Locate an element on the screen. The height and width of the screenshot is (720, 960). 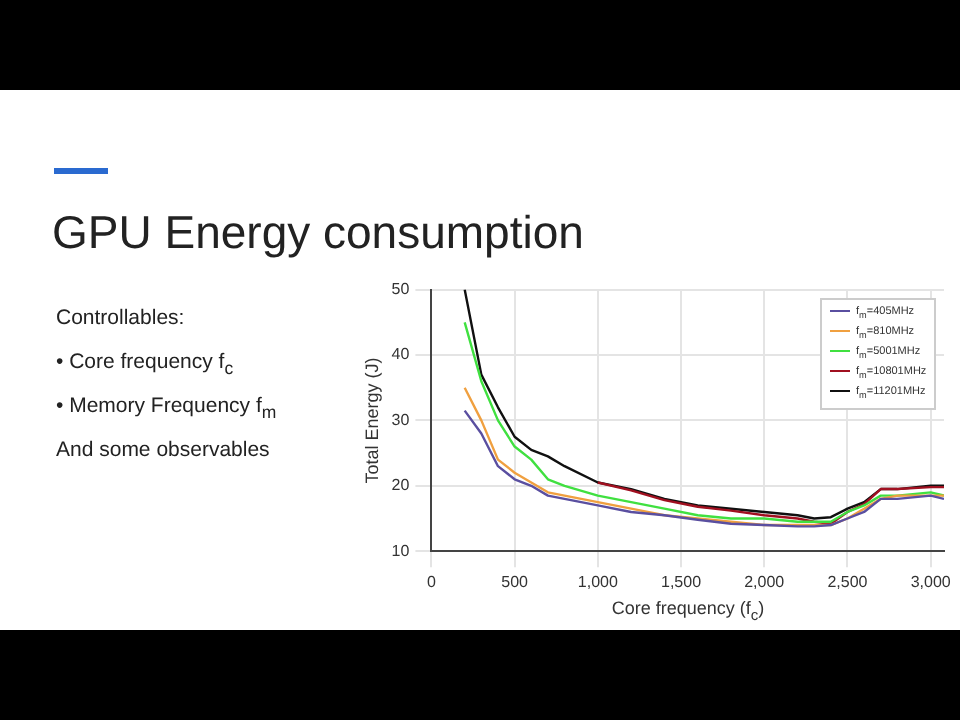
text: • Core frequency f$_{c}$ is located at coordinates (145, 364).